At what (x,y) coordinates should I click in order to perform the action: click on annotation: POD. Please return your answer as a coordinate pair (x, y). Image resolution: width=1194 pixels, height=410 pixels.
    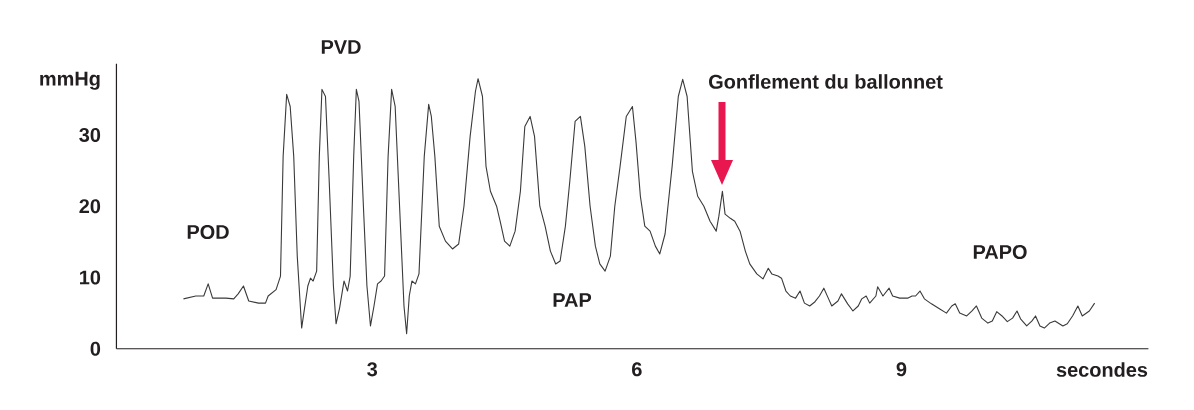
    Looking at the image, I should click on (208, 232).